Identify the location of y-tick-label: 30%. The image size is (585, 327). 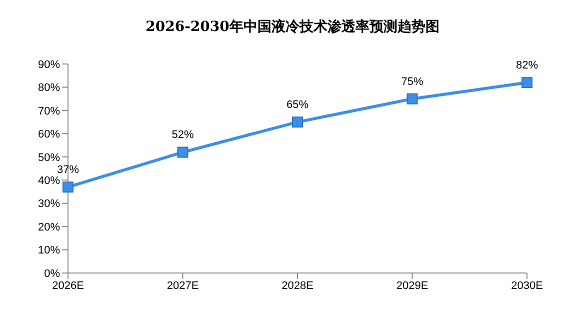
(49, 204).